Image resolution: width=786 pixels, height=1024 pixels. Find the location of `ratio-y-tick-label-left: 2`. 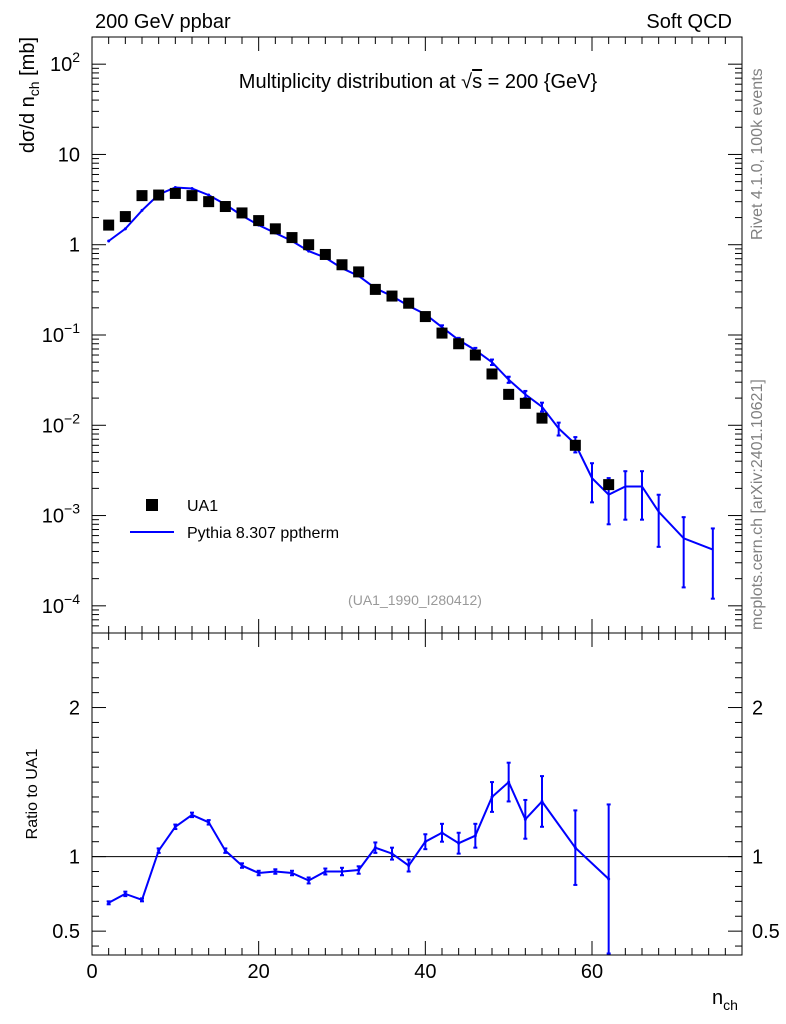

ratio-y-tick-label-left: 2 is located at coordinates (74, 709).